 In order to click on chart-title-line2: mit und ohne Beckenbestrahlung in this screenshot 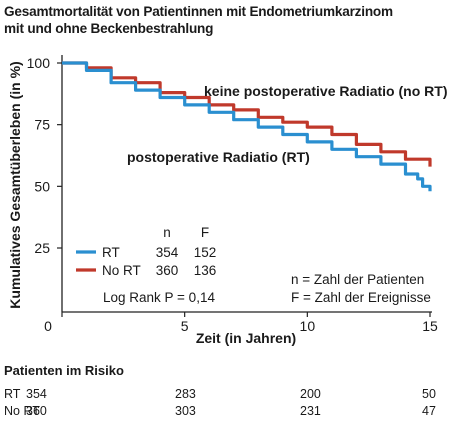, I will do `click(109, 28)`.